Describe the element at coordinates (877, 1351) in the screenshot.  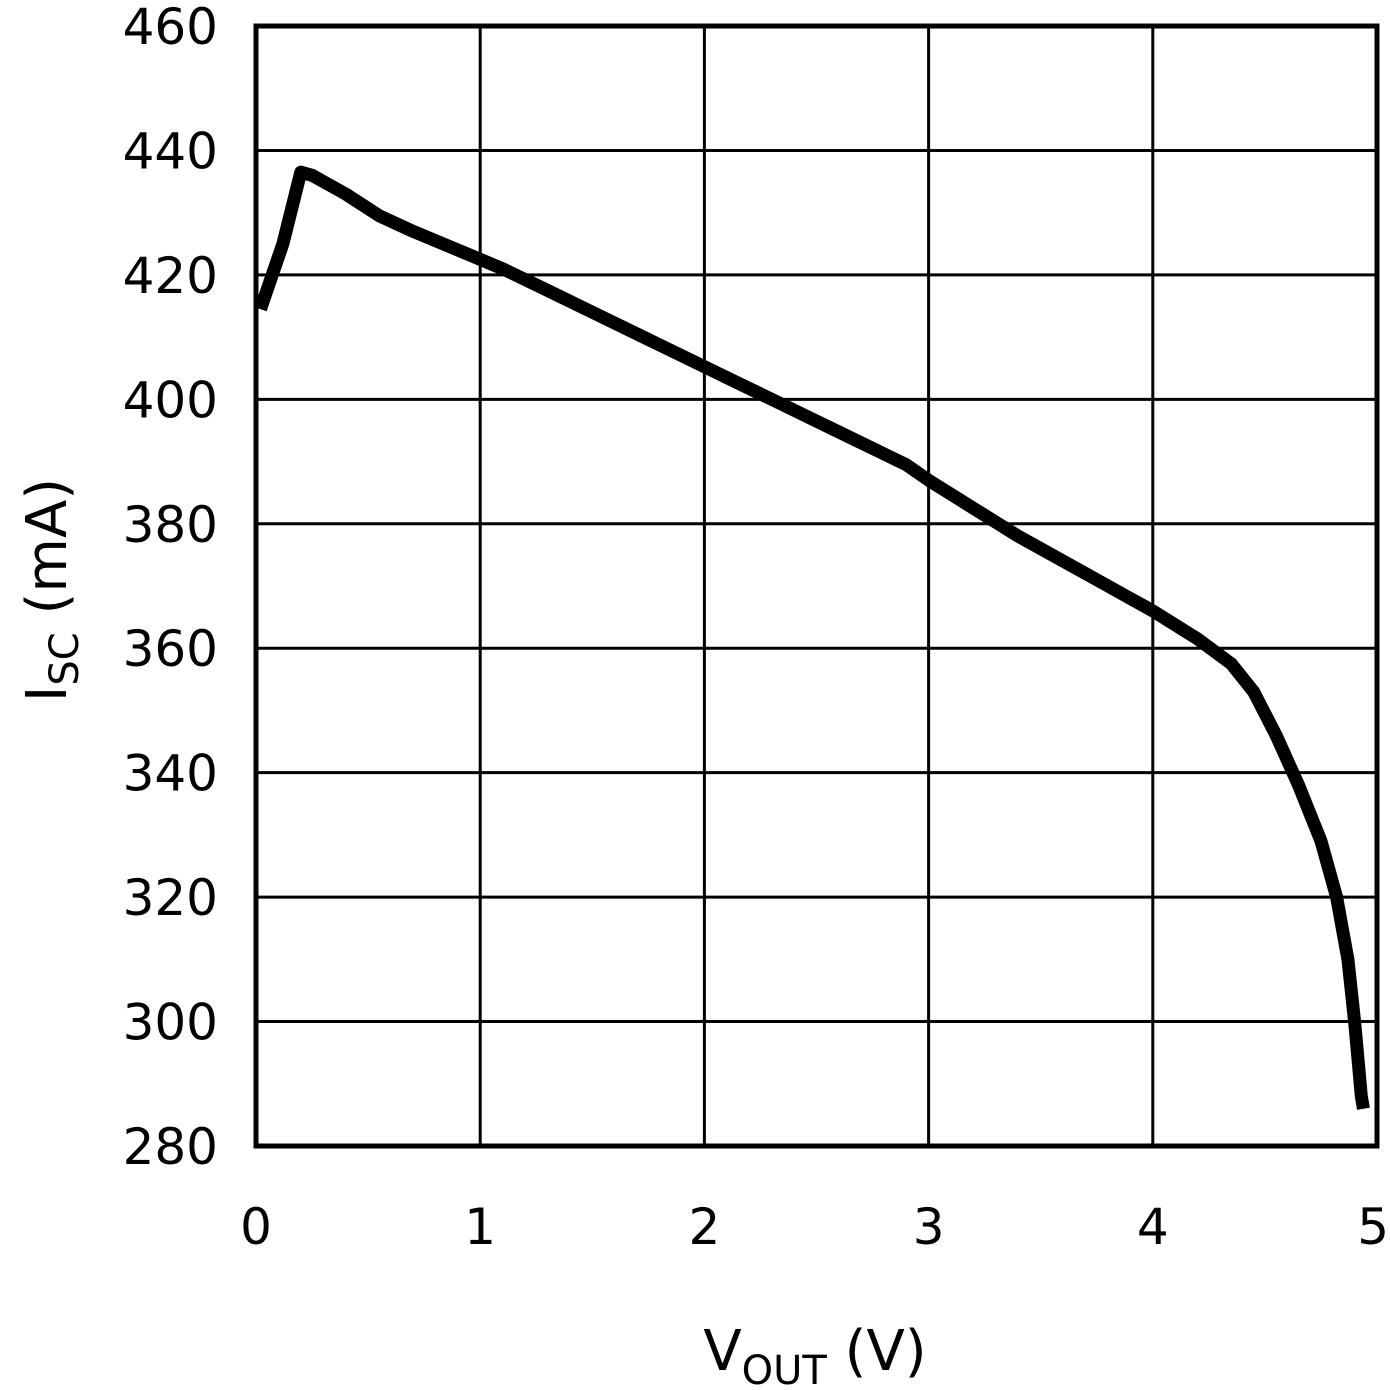
I see `x-axis-title-unit: (V)` at that location.